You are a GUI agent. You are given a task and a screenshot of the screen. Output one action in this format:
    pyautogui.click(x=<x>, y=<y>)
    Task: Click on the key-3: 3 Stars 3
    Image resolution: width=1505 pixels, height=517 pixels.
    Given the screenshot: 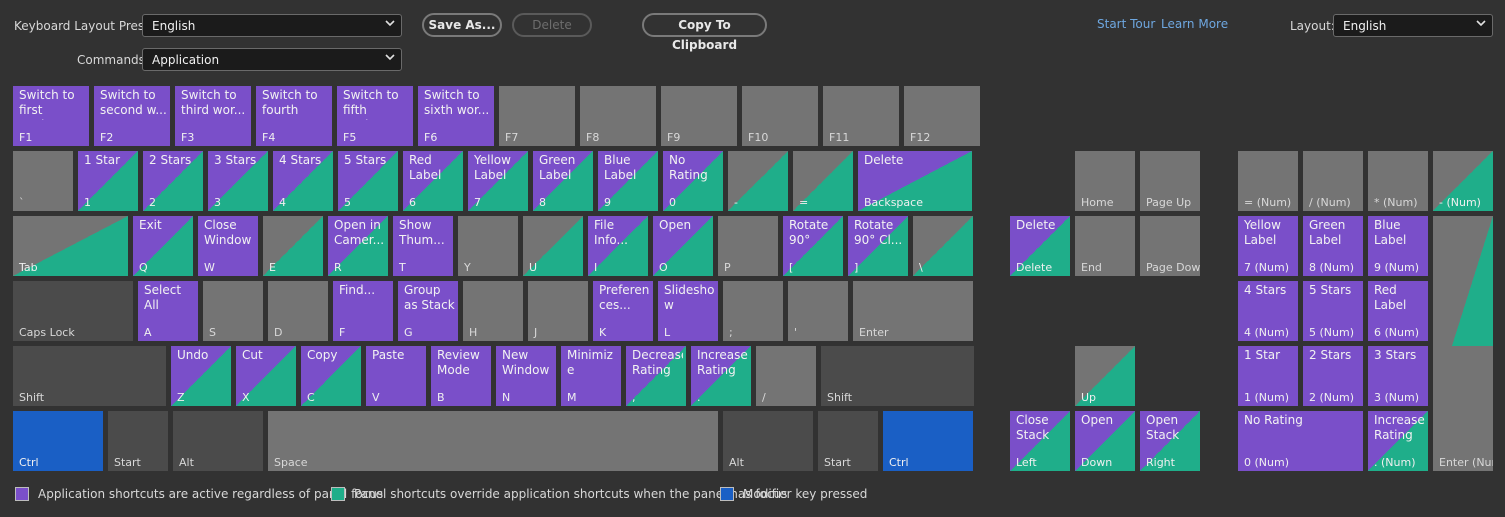 What is the action you would take?
    pyautogui.click(x=238, y=181)
    